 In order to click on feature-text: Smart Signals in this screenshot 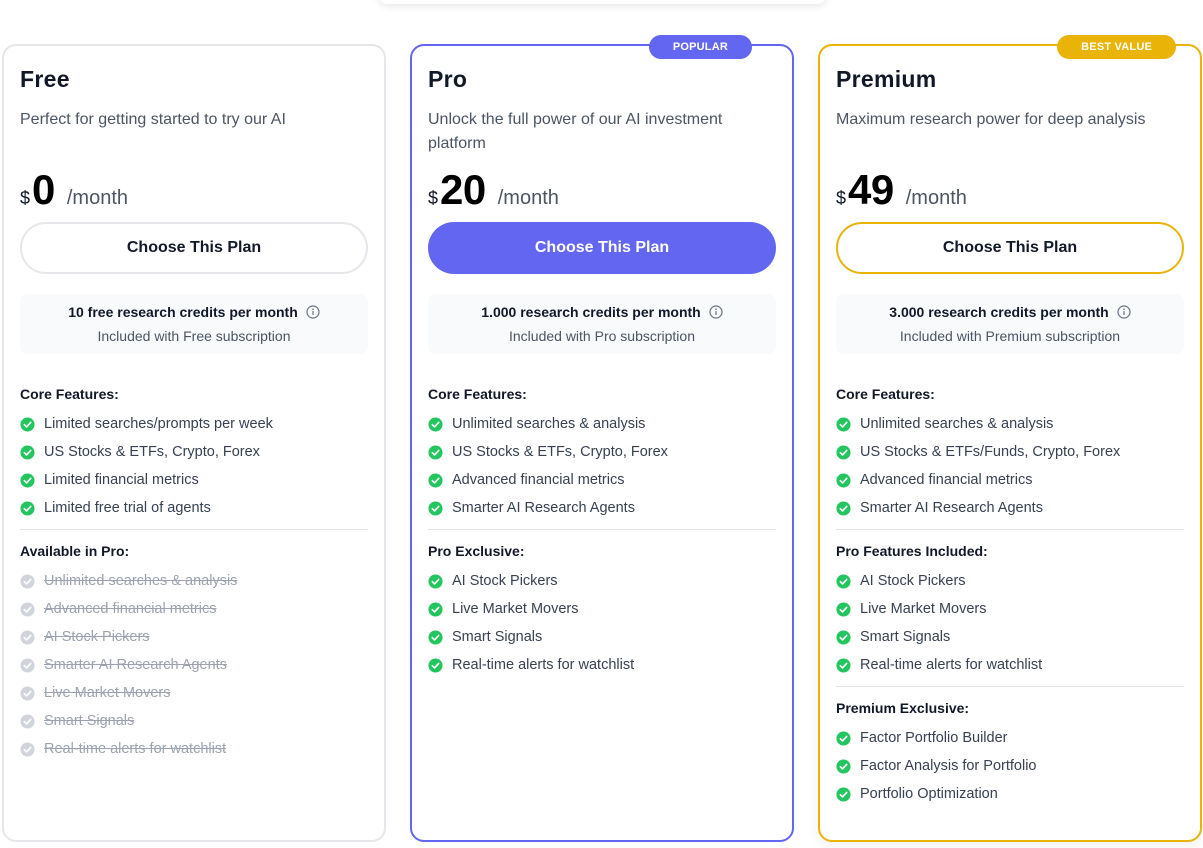, I will do `click(89, 721)`.